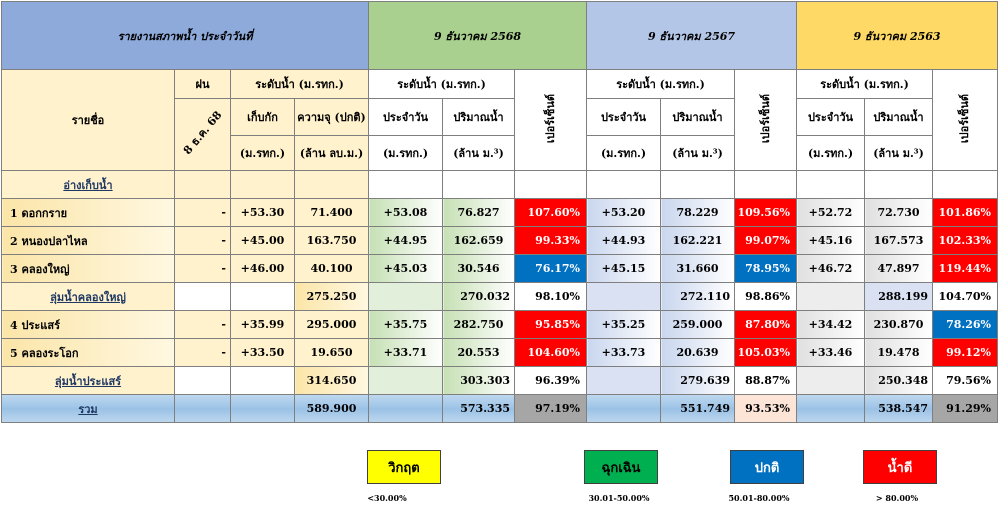  What do you see at coordinates (965, 212) in the screenshot?
I see `p3-percent: 101.86%` at bounding box center [965, 212].